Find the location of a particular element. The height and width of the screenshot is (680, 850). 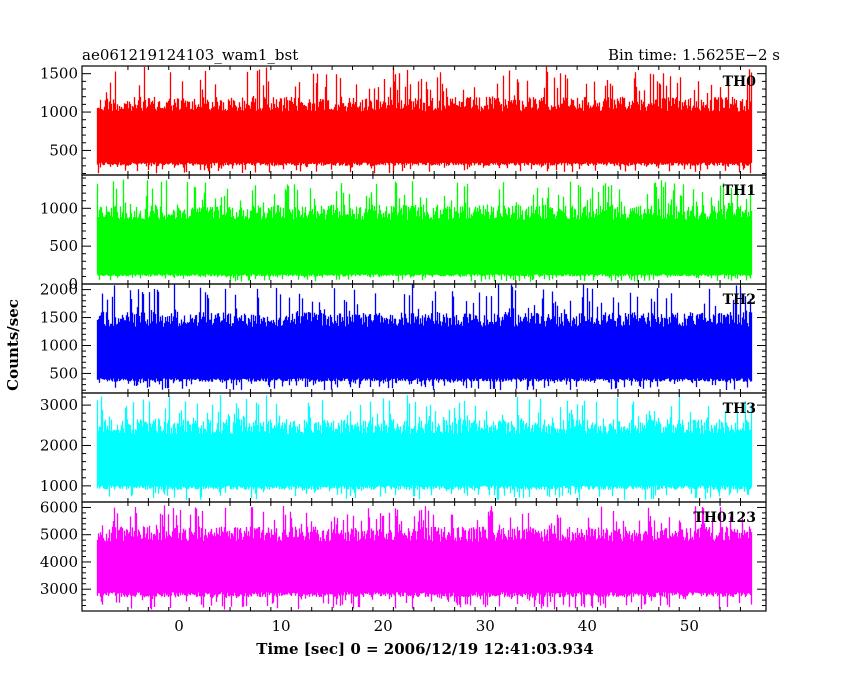

y-tick-label: 6000 is located at coordinates (59, 507).